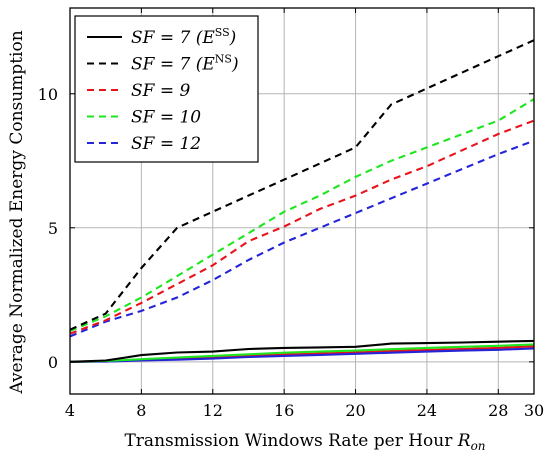  I want to click on legend-label: SF = 12, so click(166, 144).